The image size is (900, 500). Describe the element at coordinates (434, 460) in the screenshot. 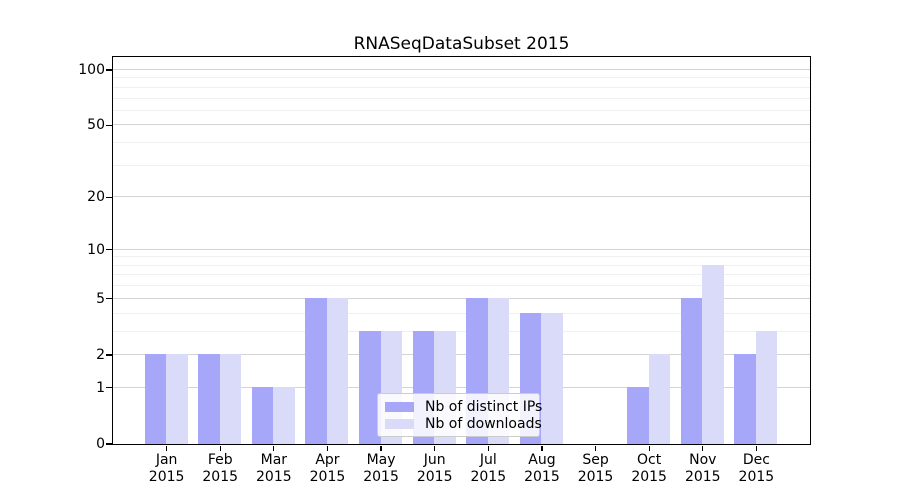

I see `x-tick-month: Jun` at that location.